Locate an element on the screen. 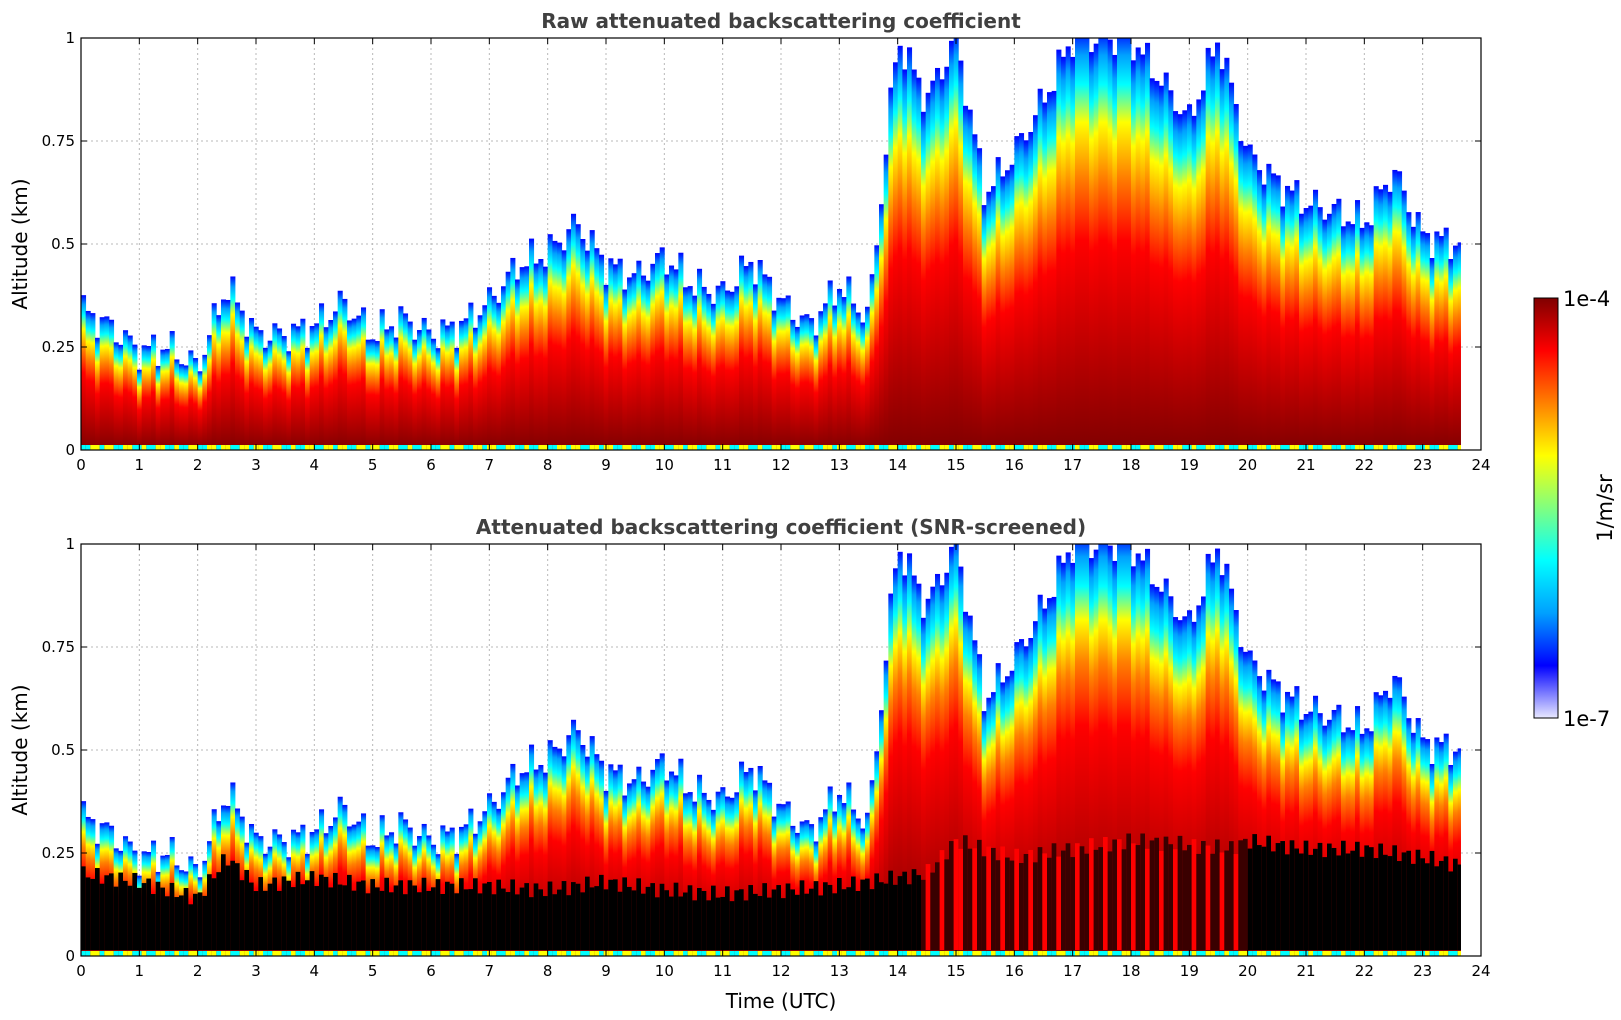  x-tick-label: 9 is located at coordinates (606, 971).